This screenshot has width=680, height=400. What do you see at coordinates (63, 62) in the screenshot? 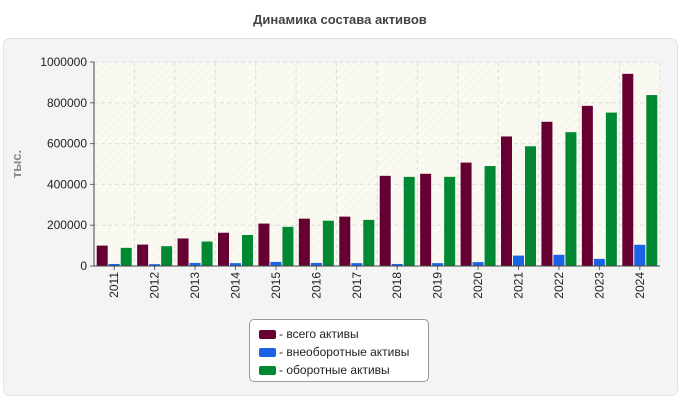
I see `y-tick-label: 1000000` at bounding box center [63, 62].